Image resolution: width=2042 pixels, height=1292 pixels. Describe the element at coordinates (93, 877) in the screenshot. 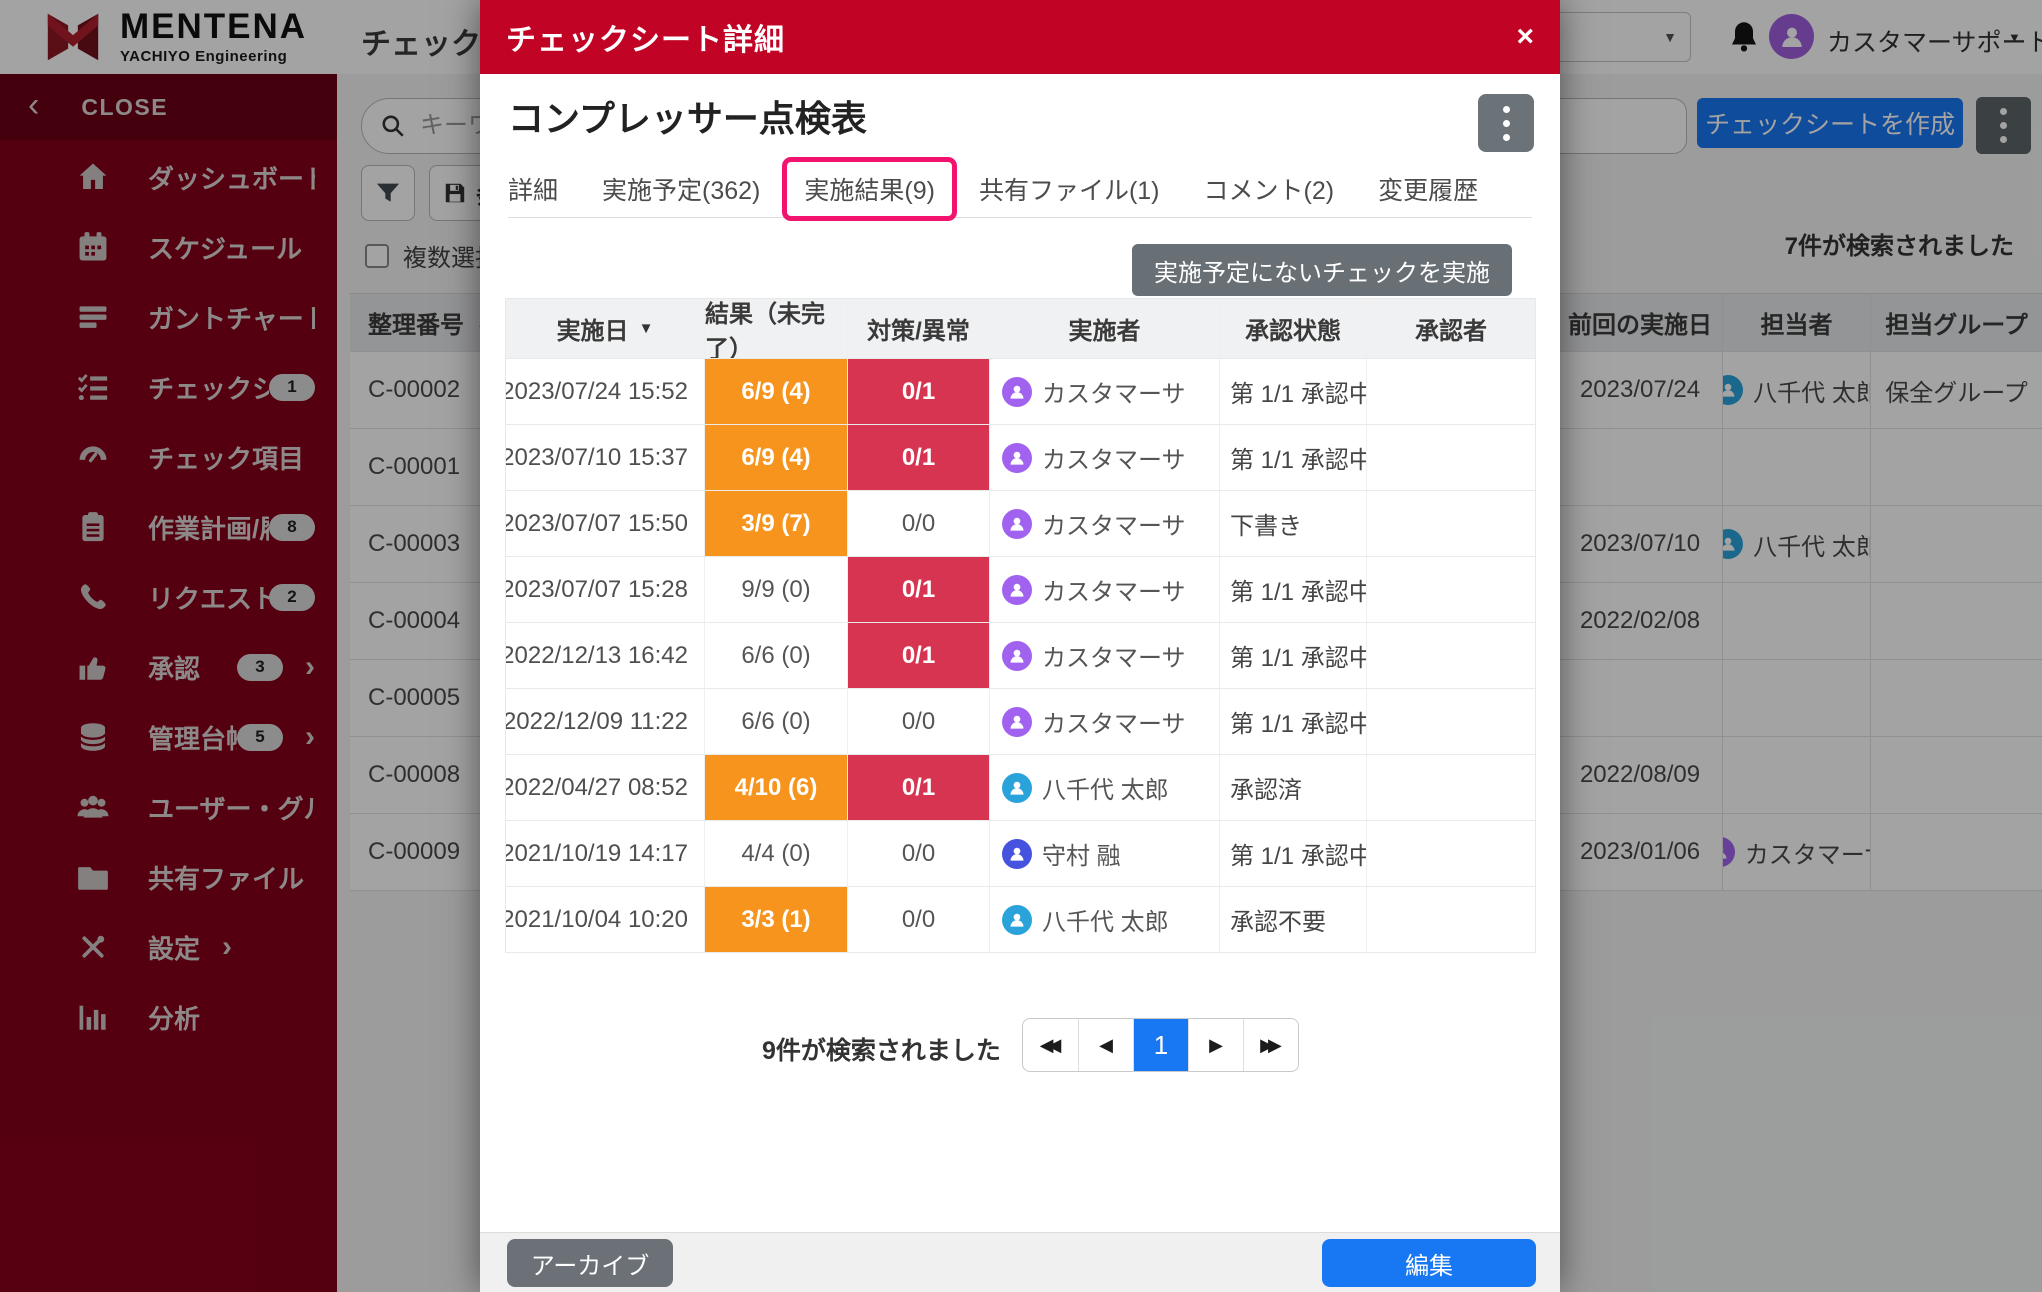

I see `folder-icon` at that location.